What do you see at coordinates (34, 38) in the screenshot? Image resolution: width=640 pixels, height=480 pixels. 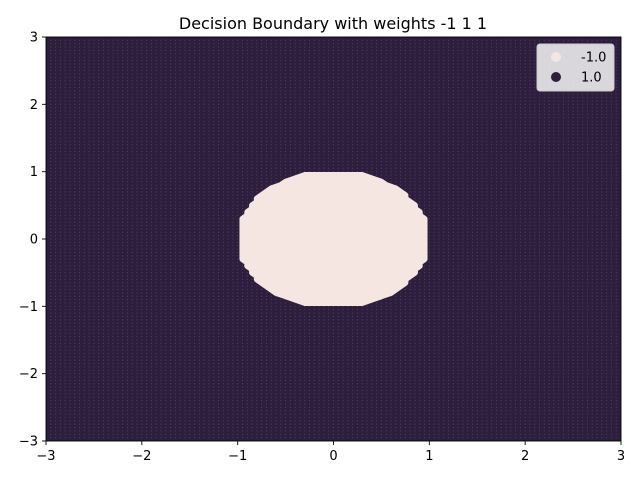 I see `y-tick-label: 3` at bounding box center [34, 38].